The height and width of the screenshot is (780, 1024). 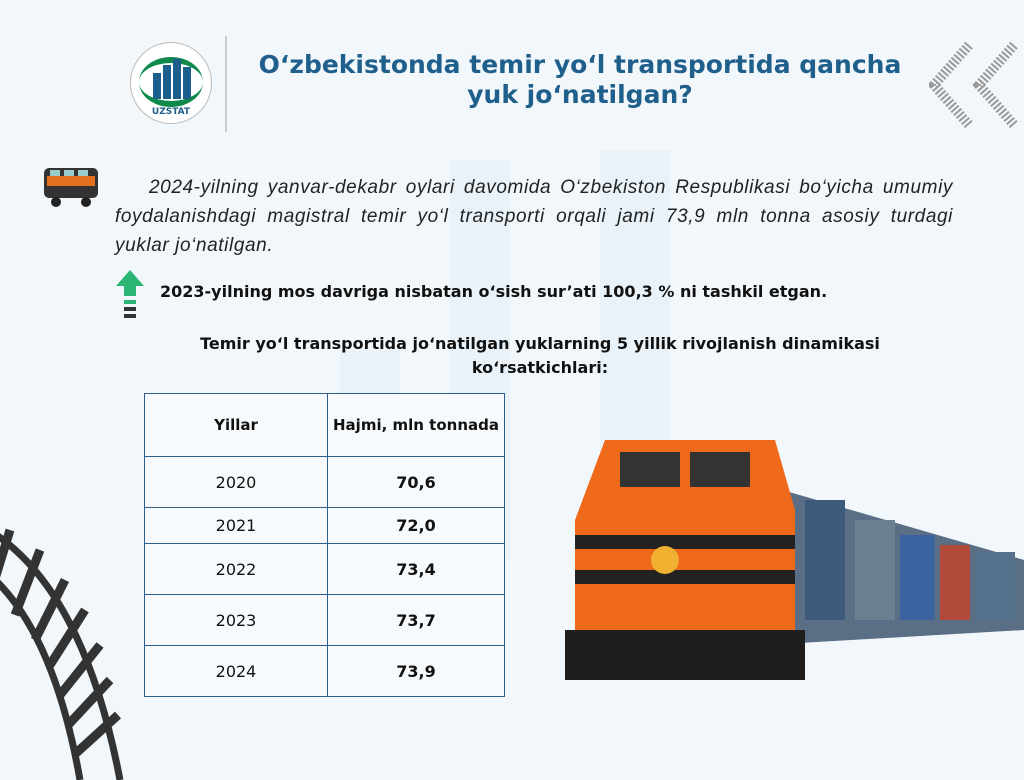 I want to click on value-cell: 73,4, so click(x=416, y=569).